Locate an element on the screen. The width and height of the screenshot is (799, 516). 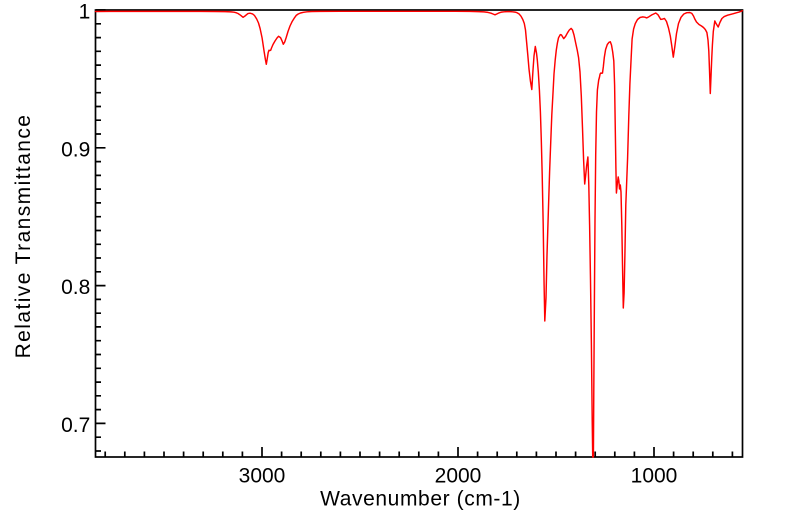
svg-text: Wavenumber (cm-1) is located at coordinates (420, 498).